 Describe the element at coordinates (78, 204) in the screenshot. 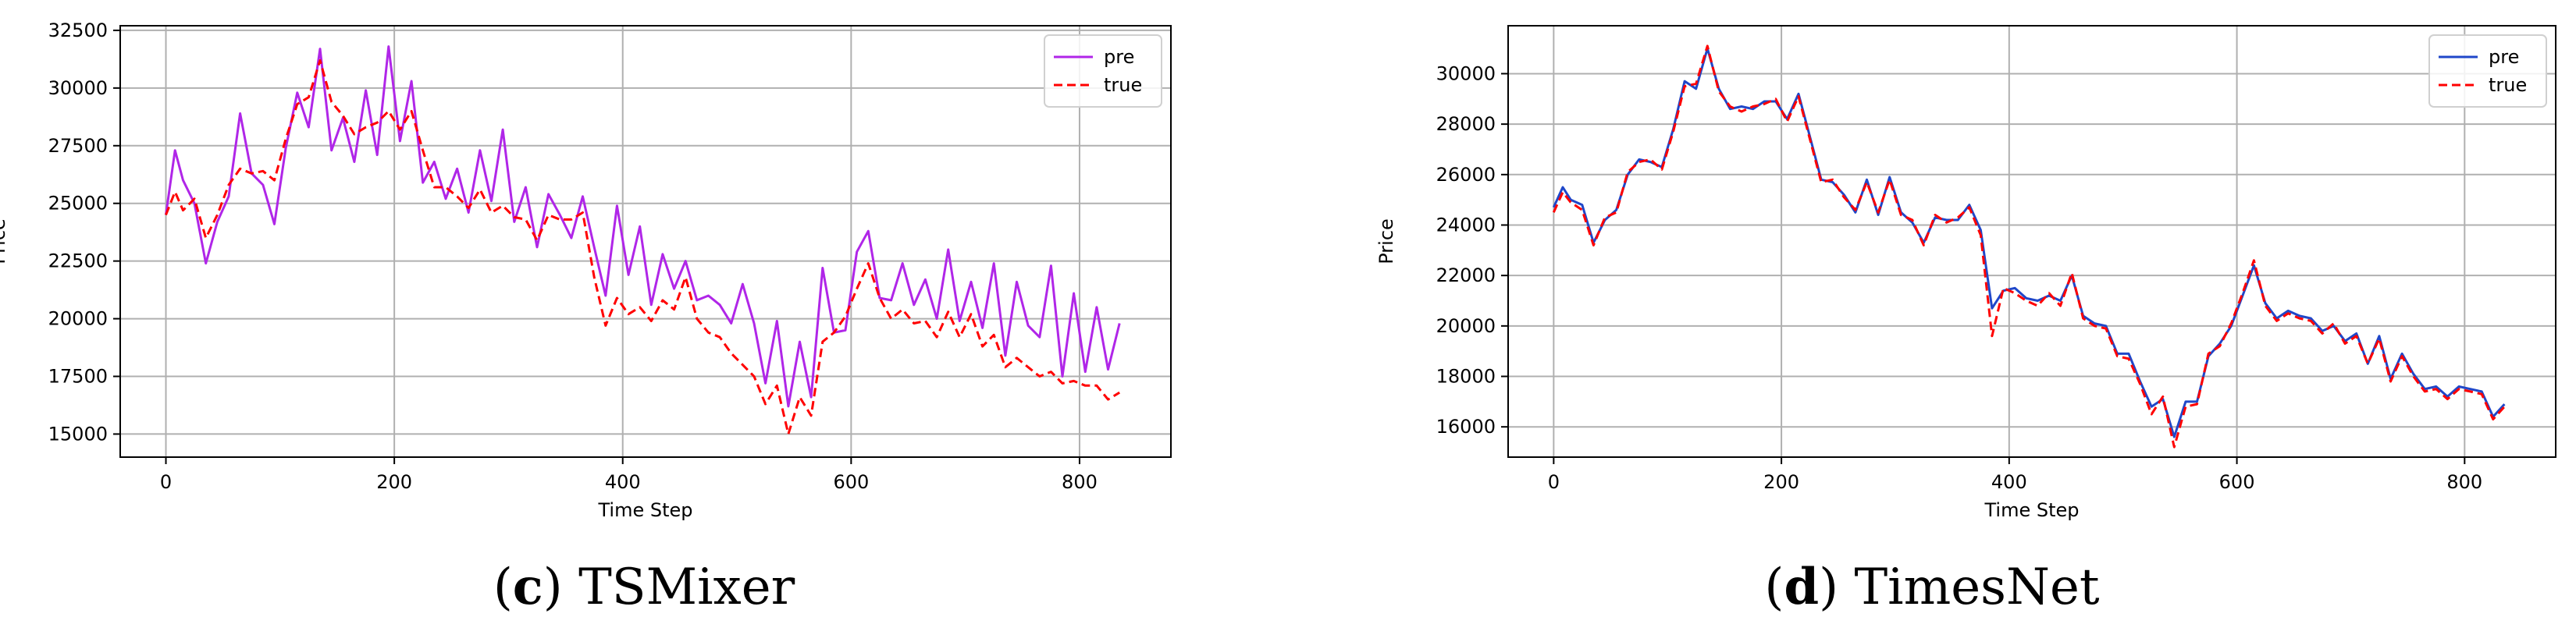

I see `y-tick-label: 25000` at that location.